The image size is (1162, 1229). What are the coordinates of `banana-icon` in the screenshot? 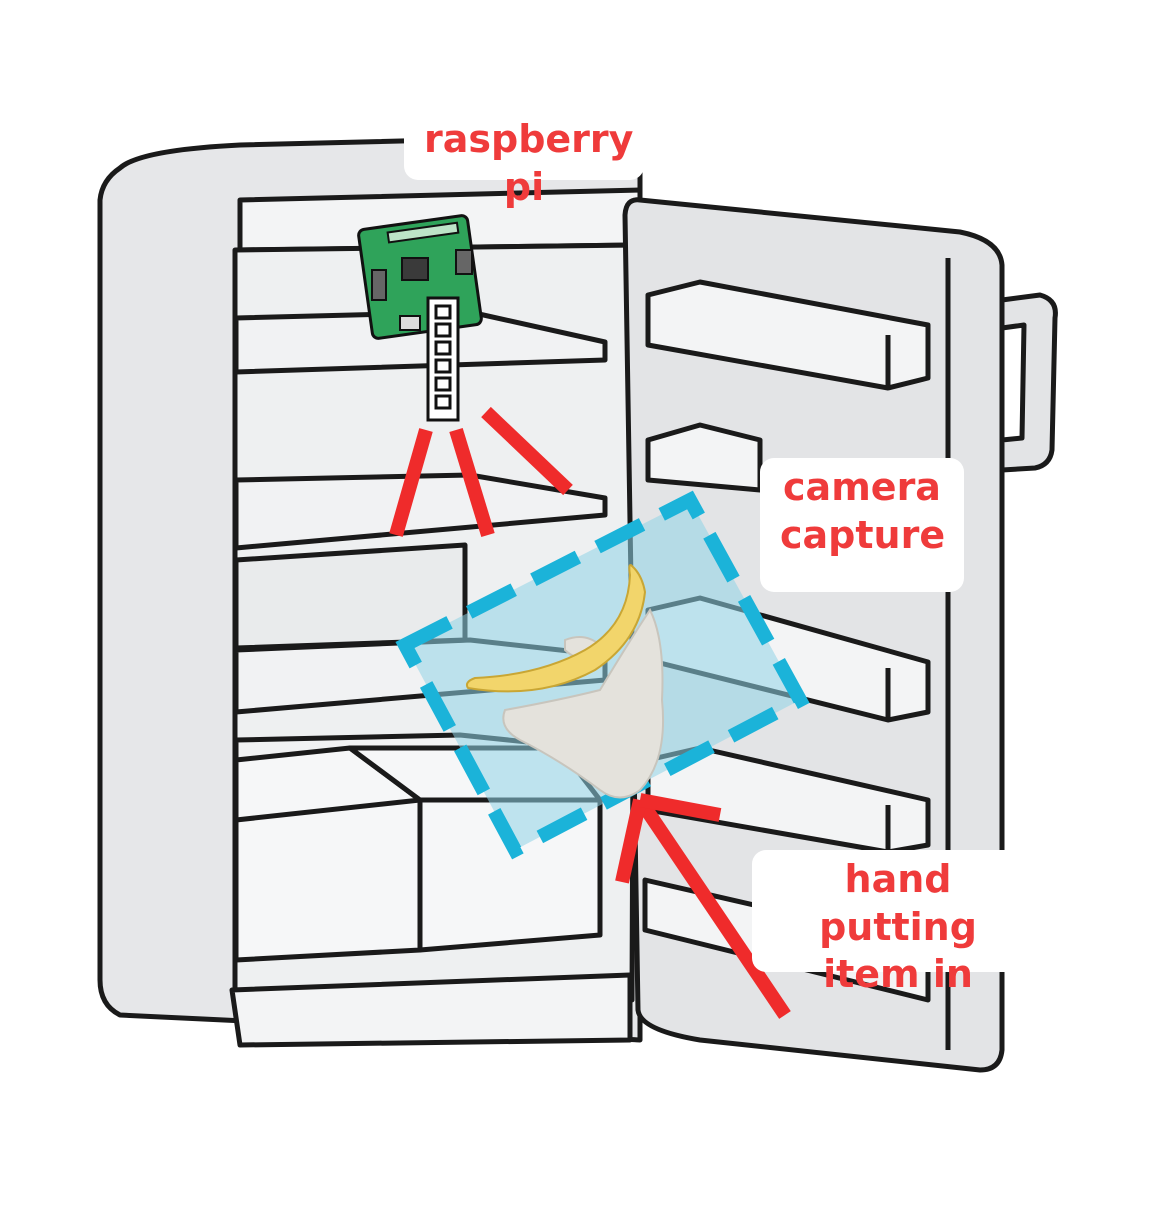 It's located at (556, 628).